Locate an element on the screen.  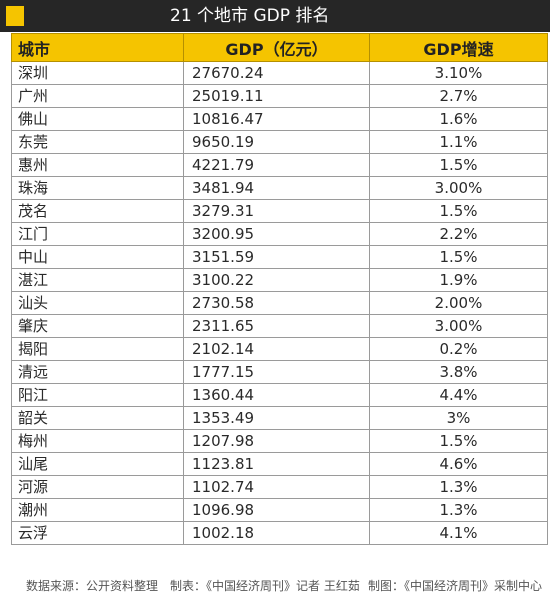
table-row: 东莞 9650.19 1.1% is located at coordinates (279, 142).